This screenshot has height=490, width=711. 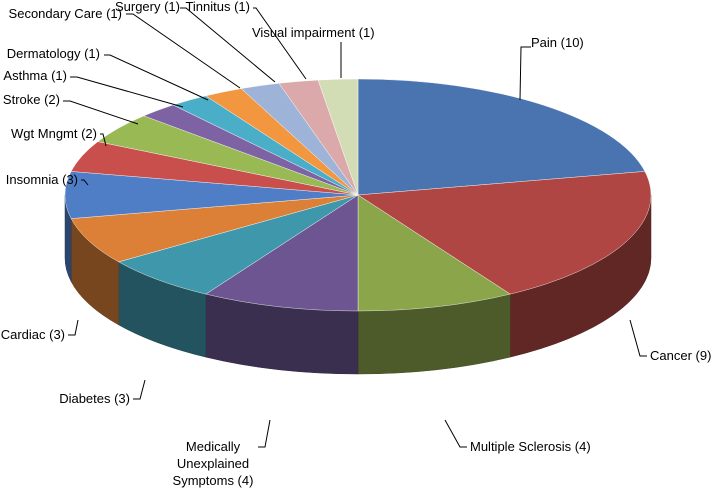 I want to click on pie-slice-insomnia, so click(x=211, y=195).